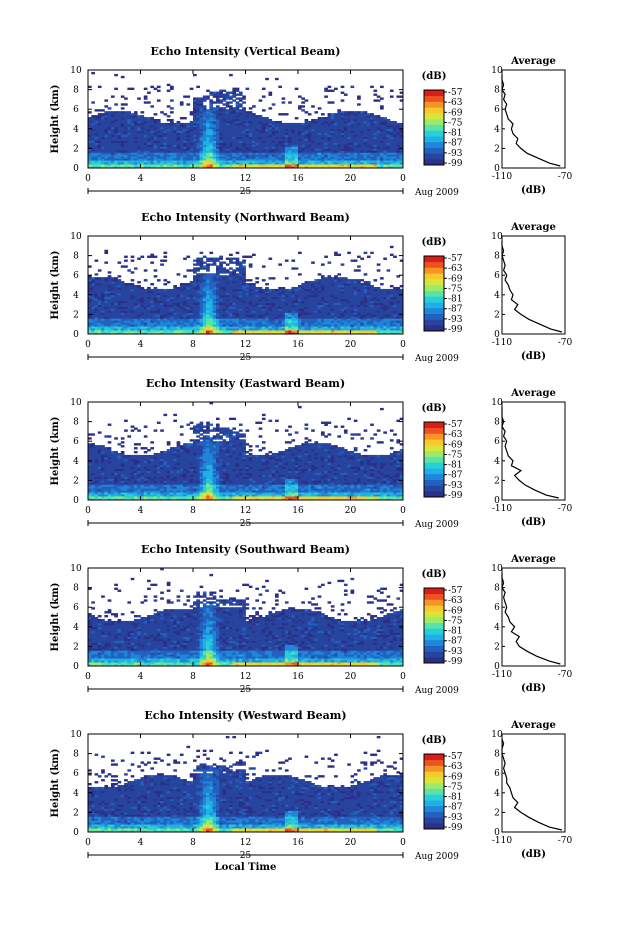 The height and width of the screenshot is (929, 618). I want to click on colorbar-swatch, so click(434, 93).